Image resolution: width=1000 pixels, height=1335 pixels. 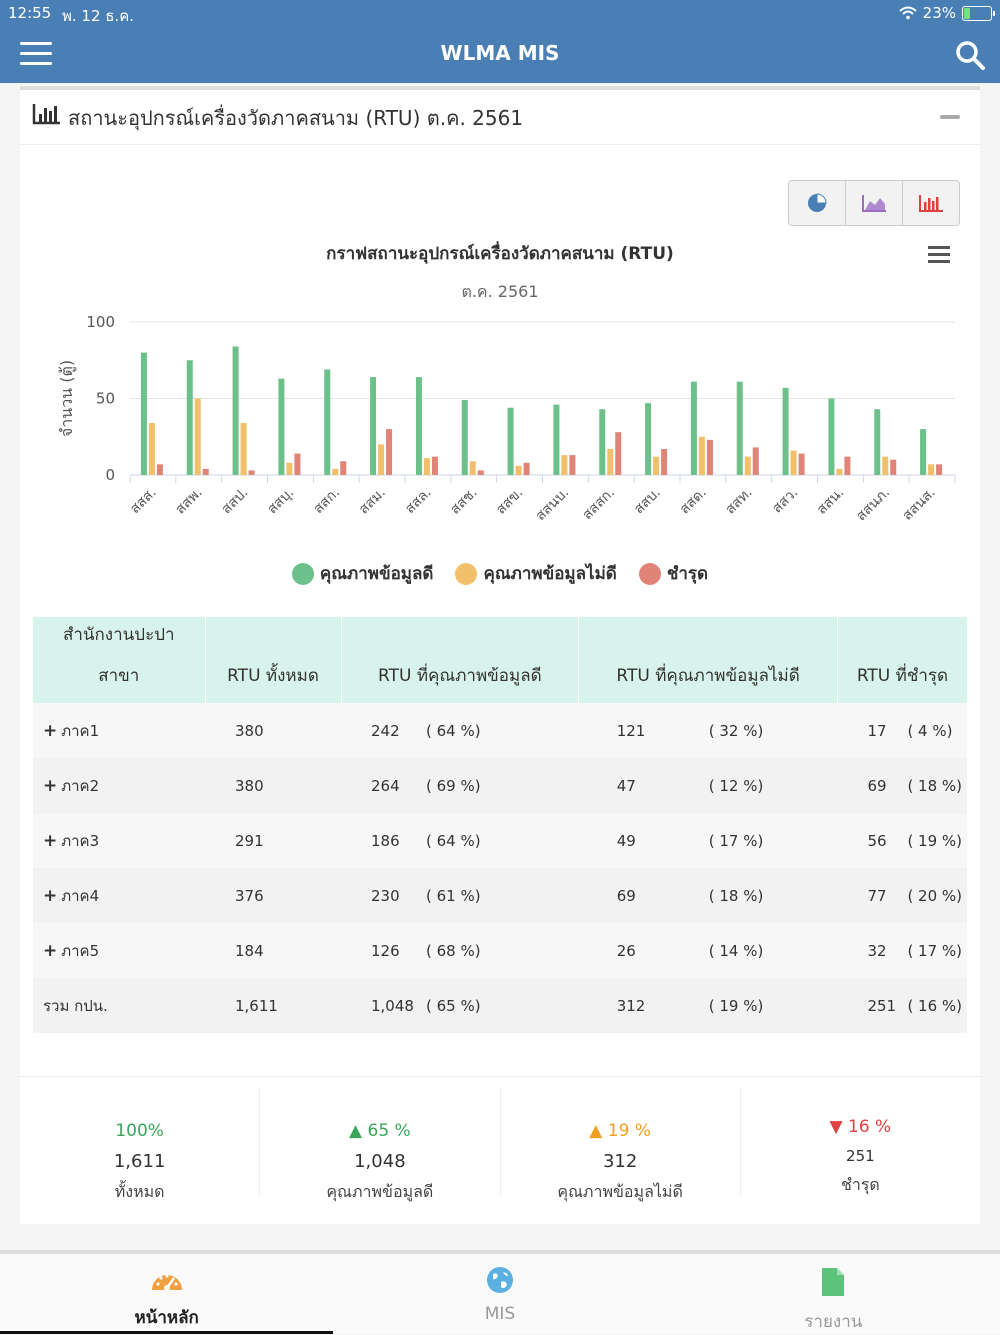 What do you see at coordinates (738, 501) in the screenshot?
I see `x-tick-label: สสท.` at bounding box center [738, 501].